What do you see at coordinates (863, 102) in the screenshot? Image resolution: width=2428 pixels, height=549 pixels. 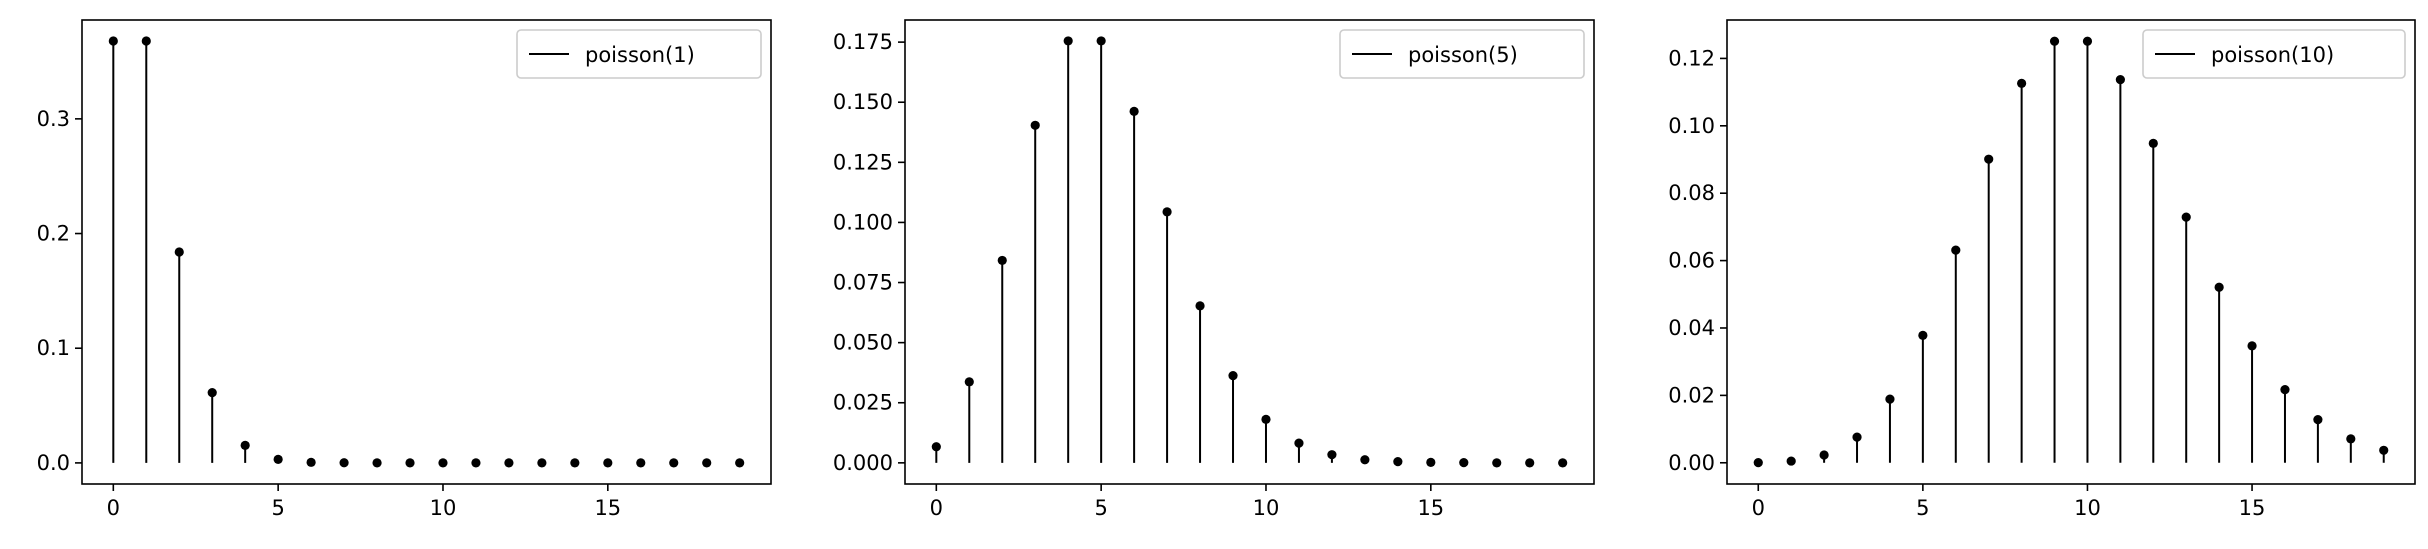 I see `y-tick-label: 0.150` at bounding box center [863, 102].